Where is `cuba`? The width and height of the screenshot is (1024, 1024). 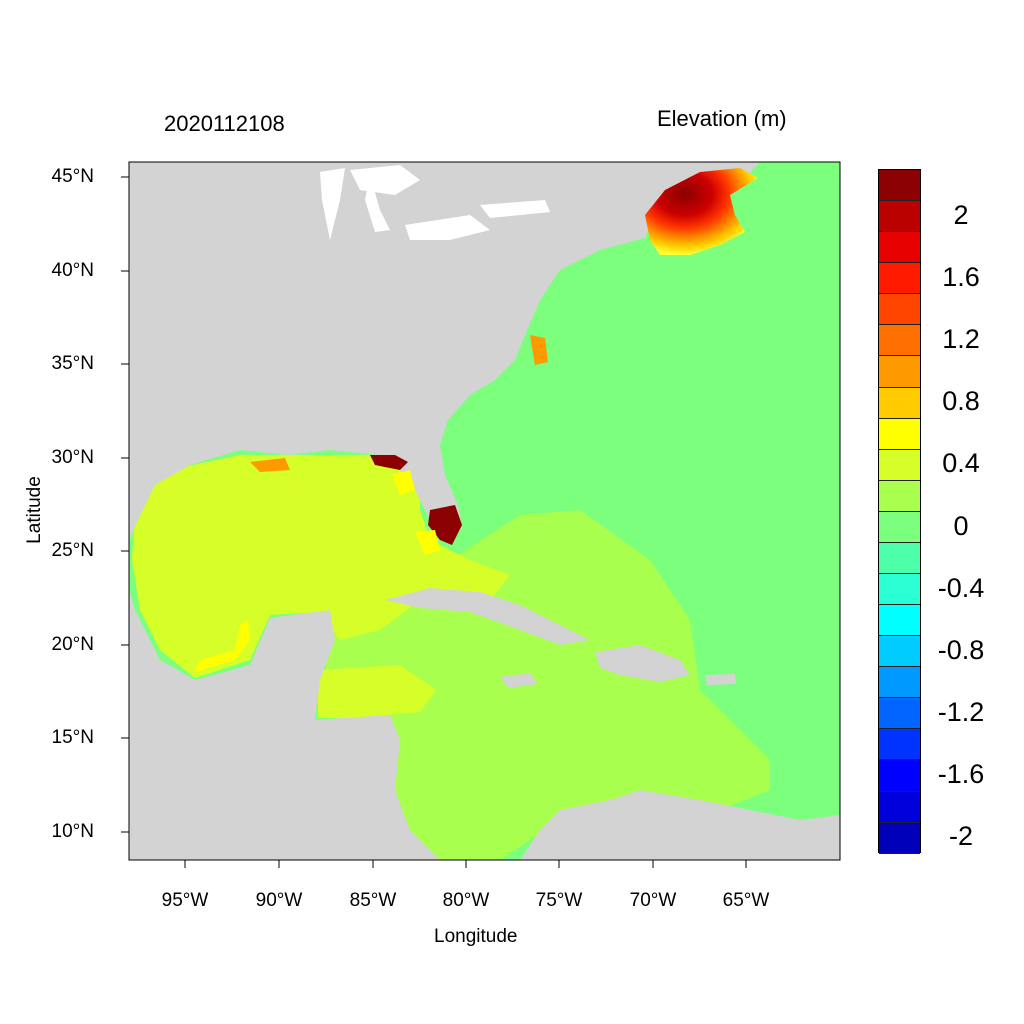
cuba is located at coordinates (487, 616).